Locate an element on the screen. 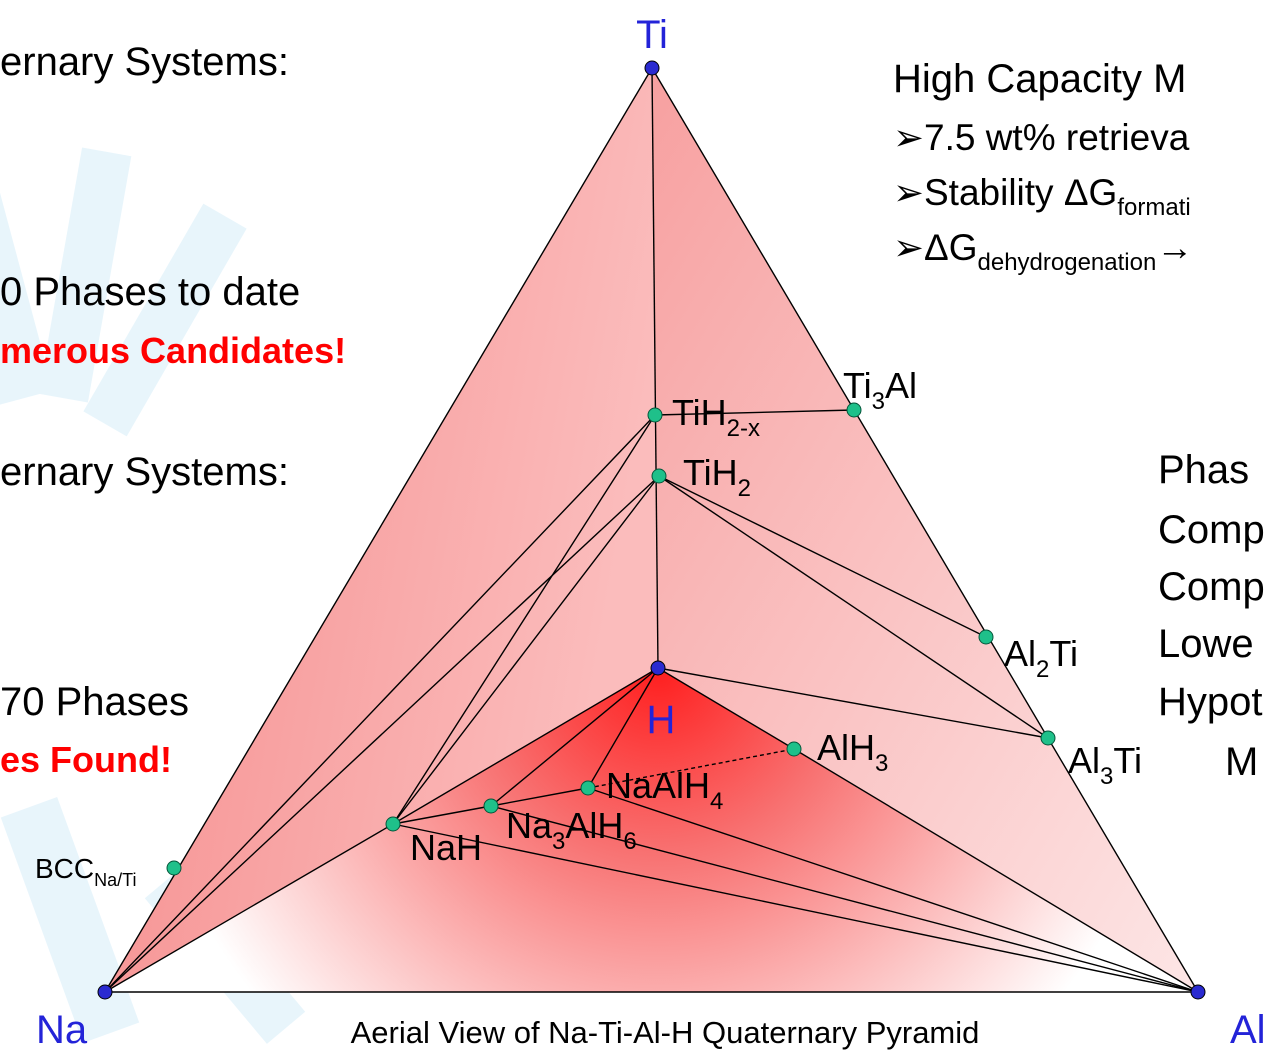 The image size is (1273, 1051). subscript: Na/Ti is located at coordinates (115, 880).